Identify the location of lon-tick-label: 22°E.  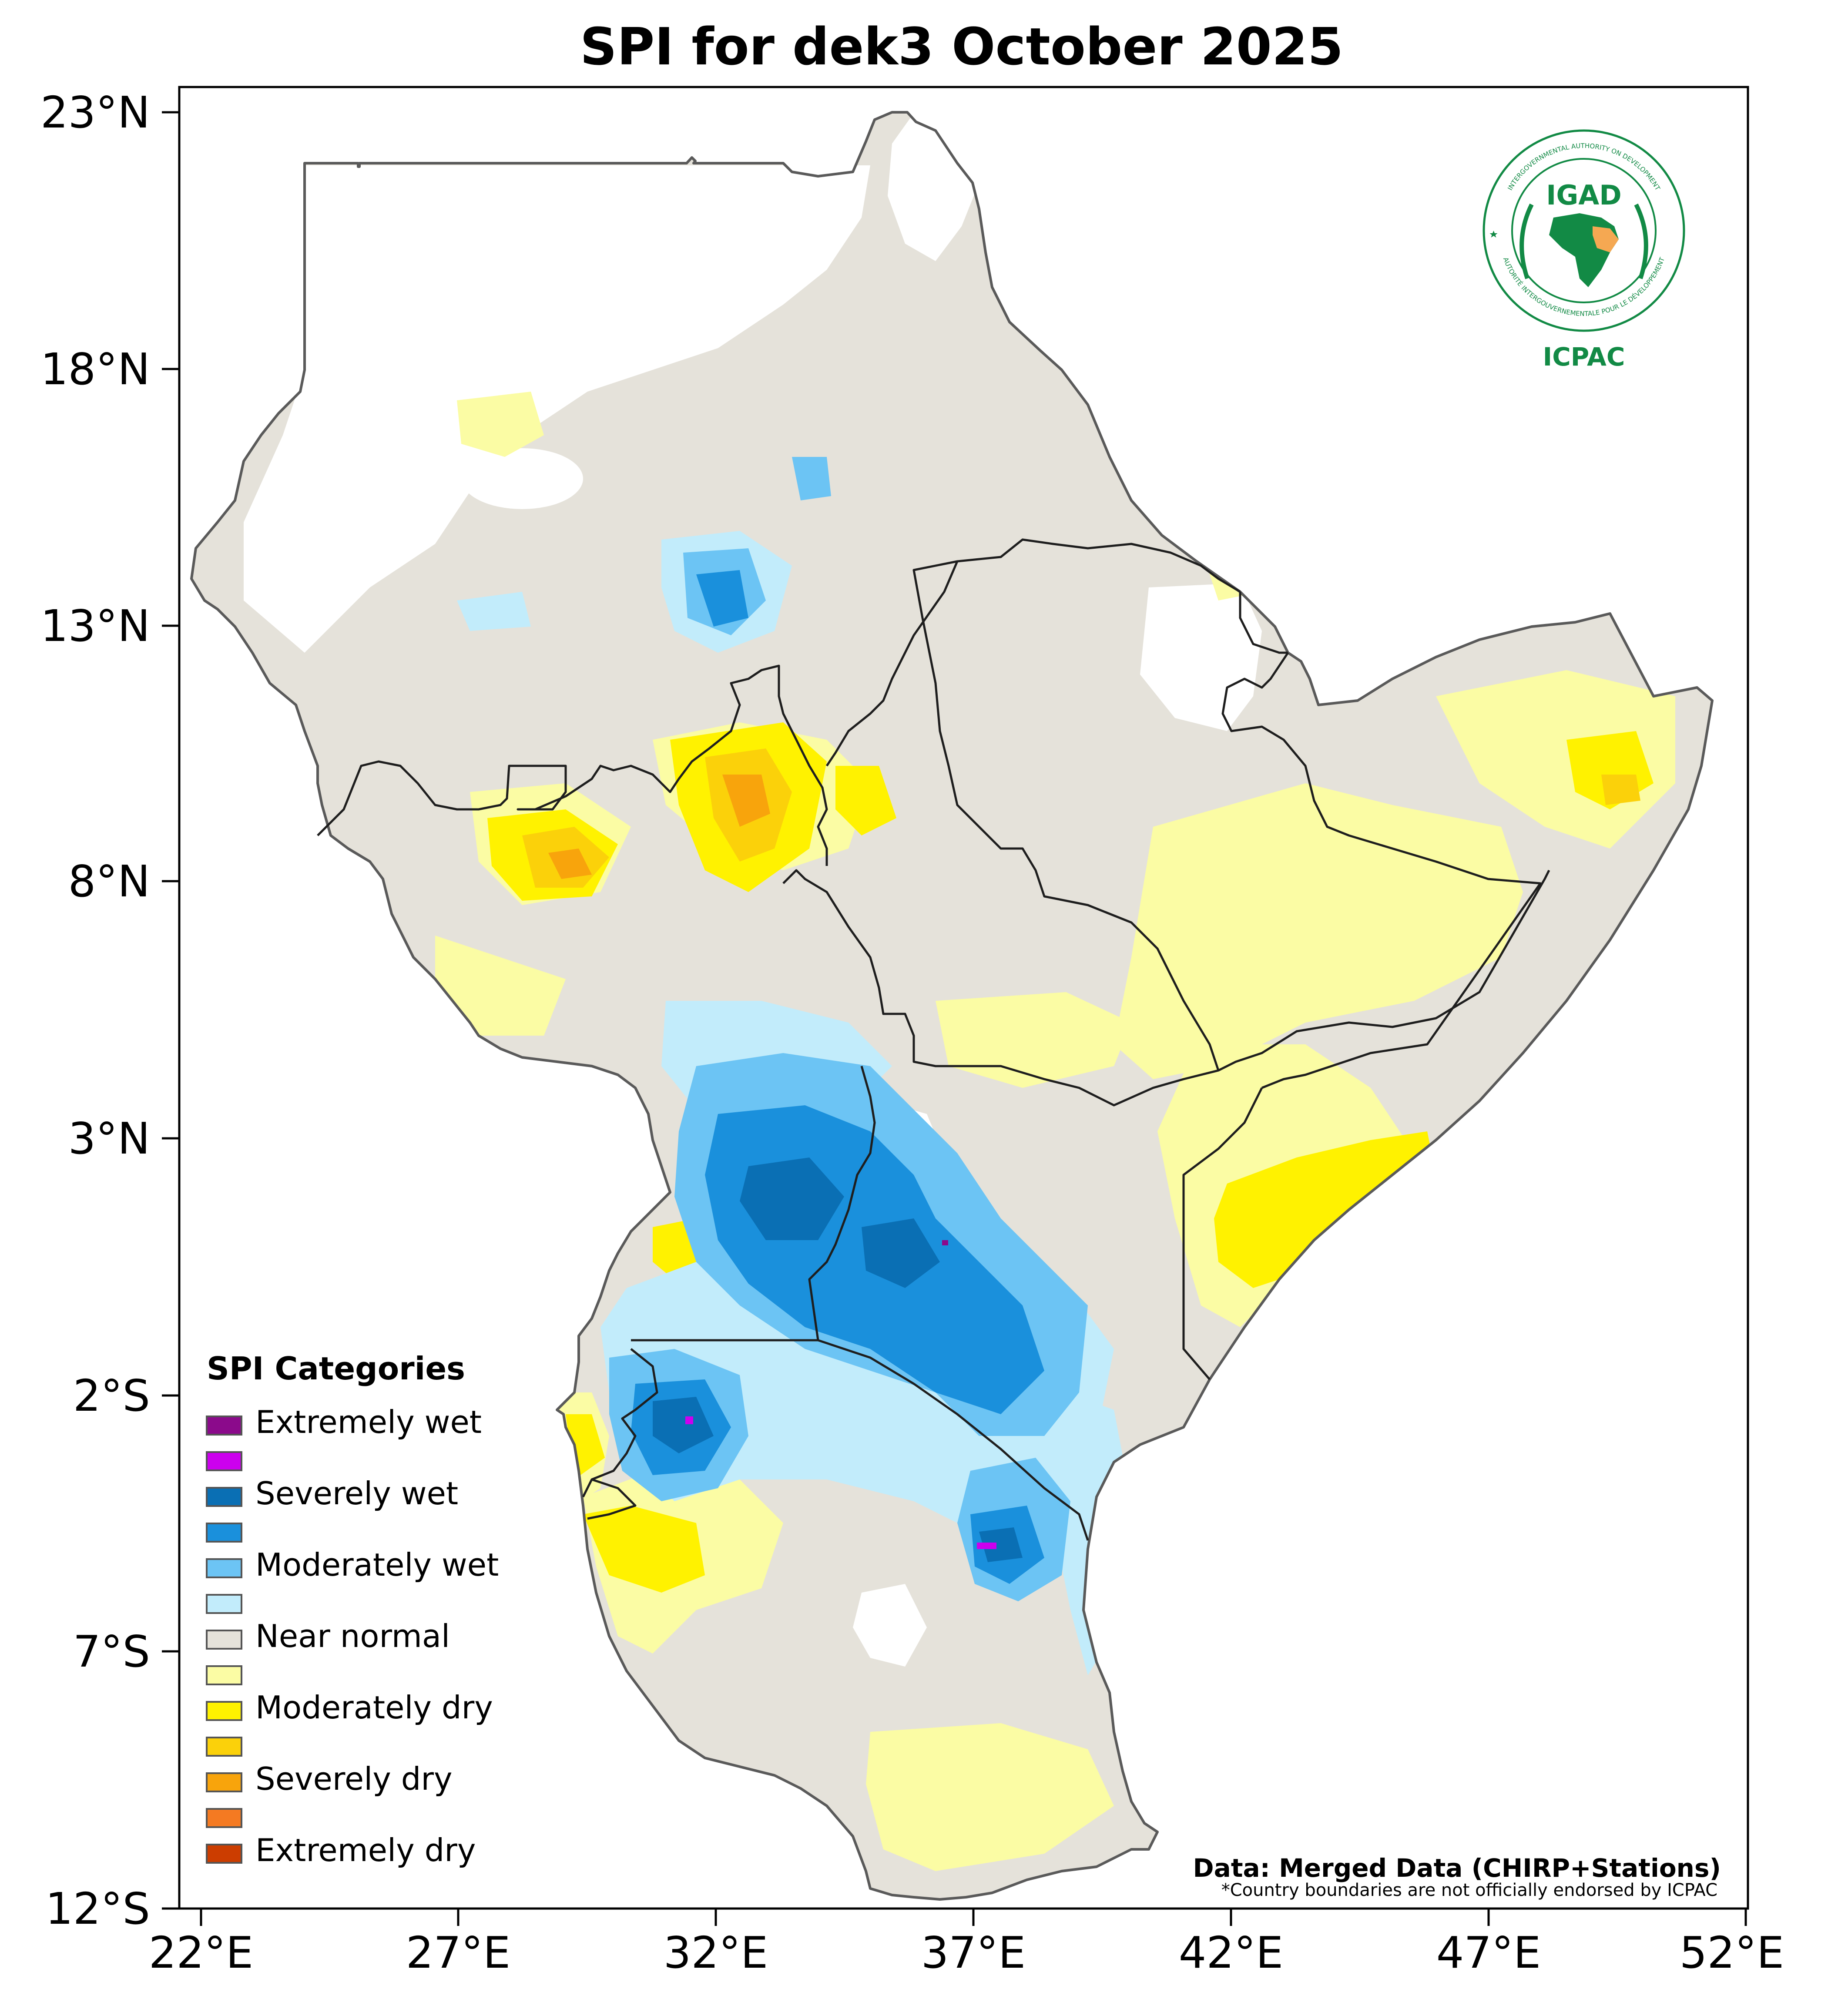
(201, 1953).